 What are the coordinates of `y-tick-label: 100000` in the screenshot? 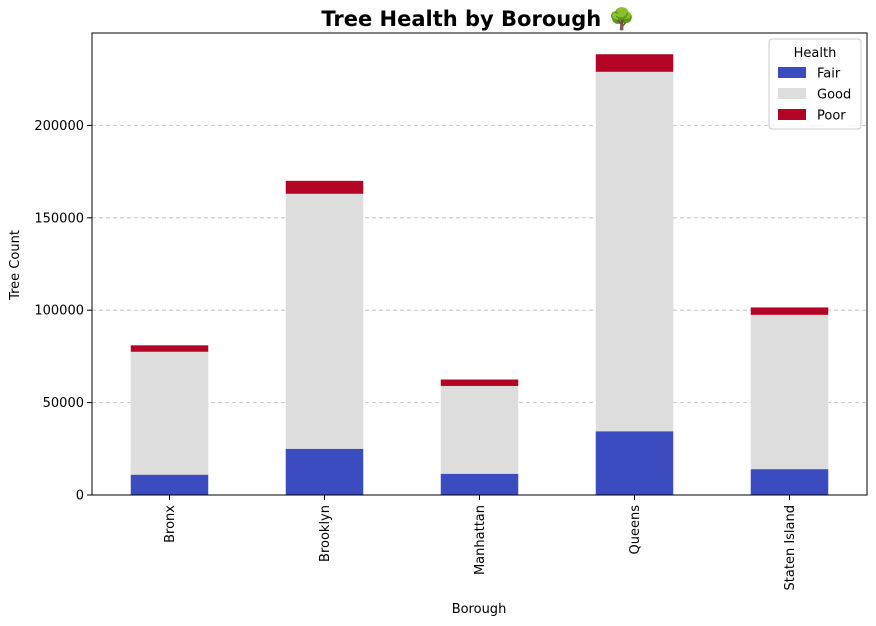 It's located at (59, 311).